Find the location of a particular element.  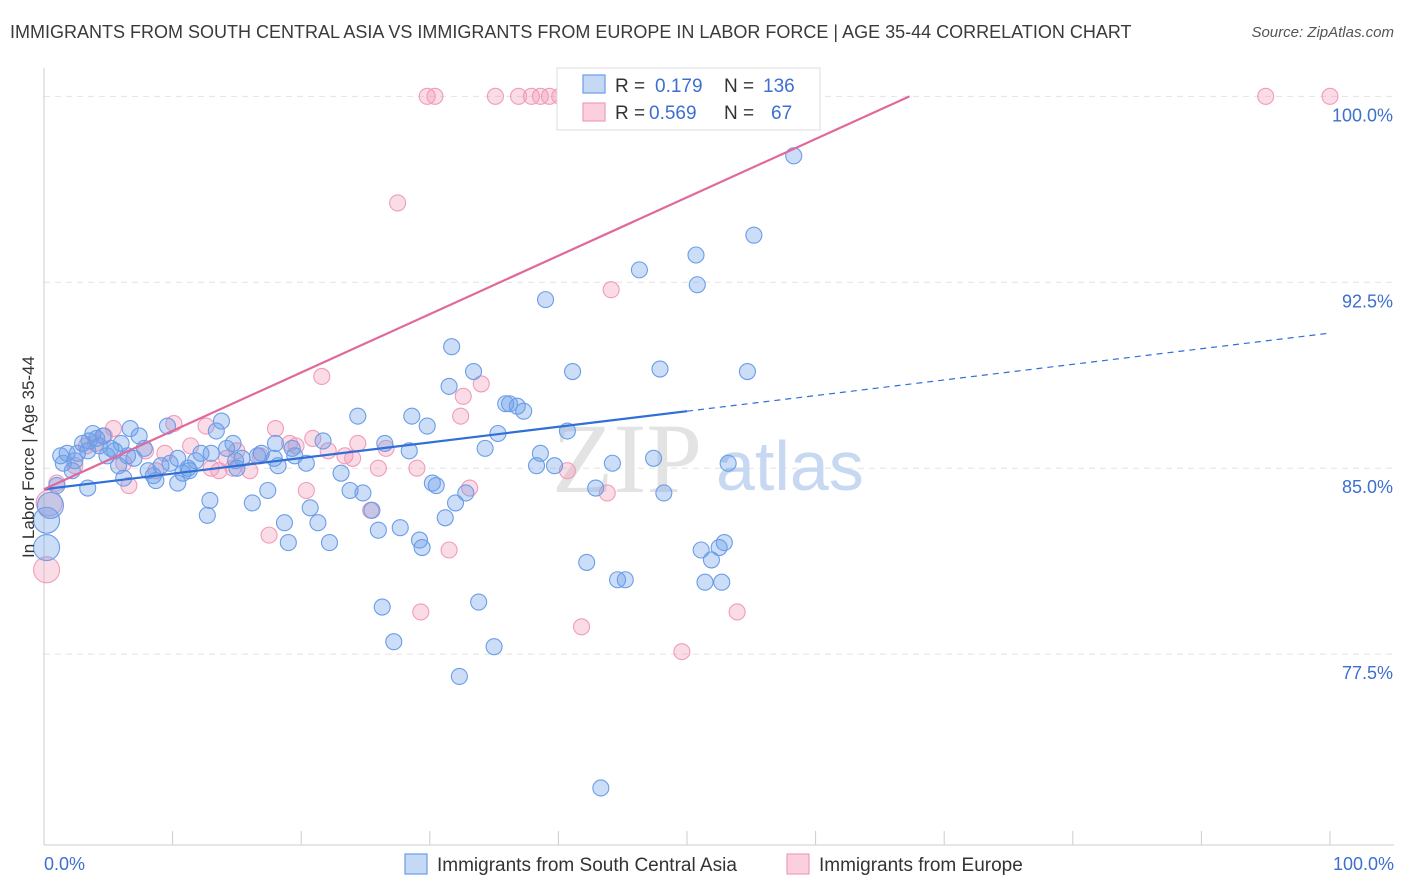

y-tick-label-0: 77.5% is located at coordinates (1367, 673).